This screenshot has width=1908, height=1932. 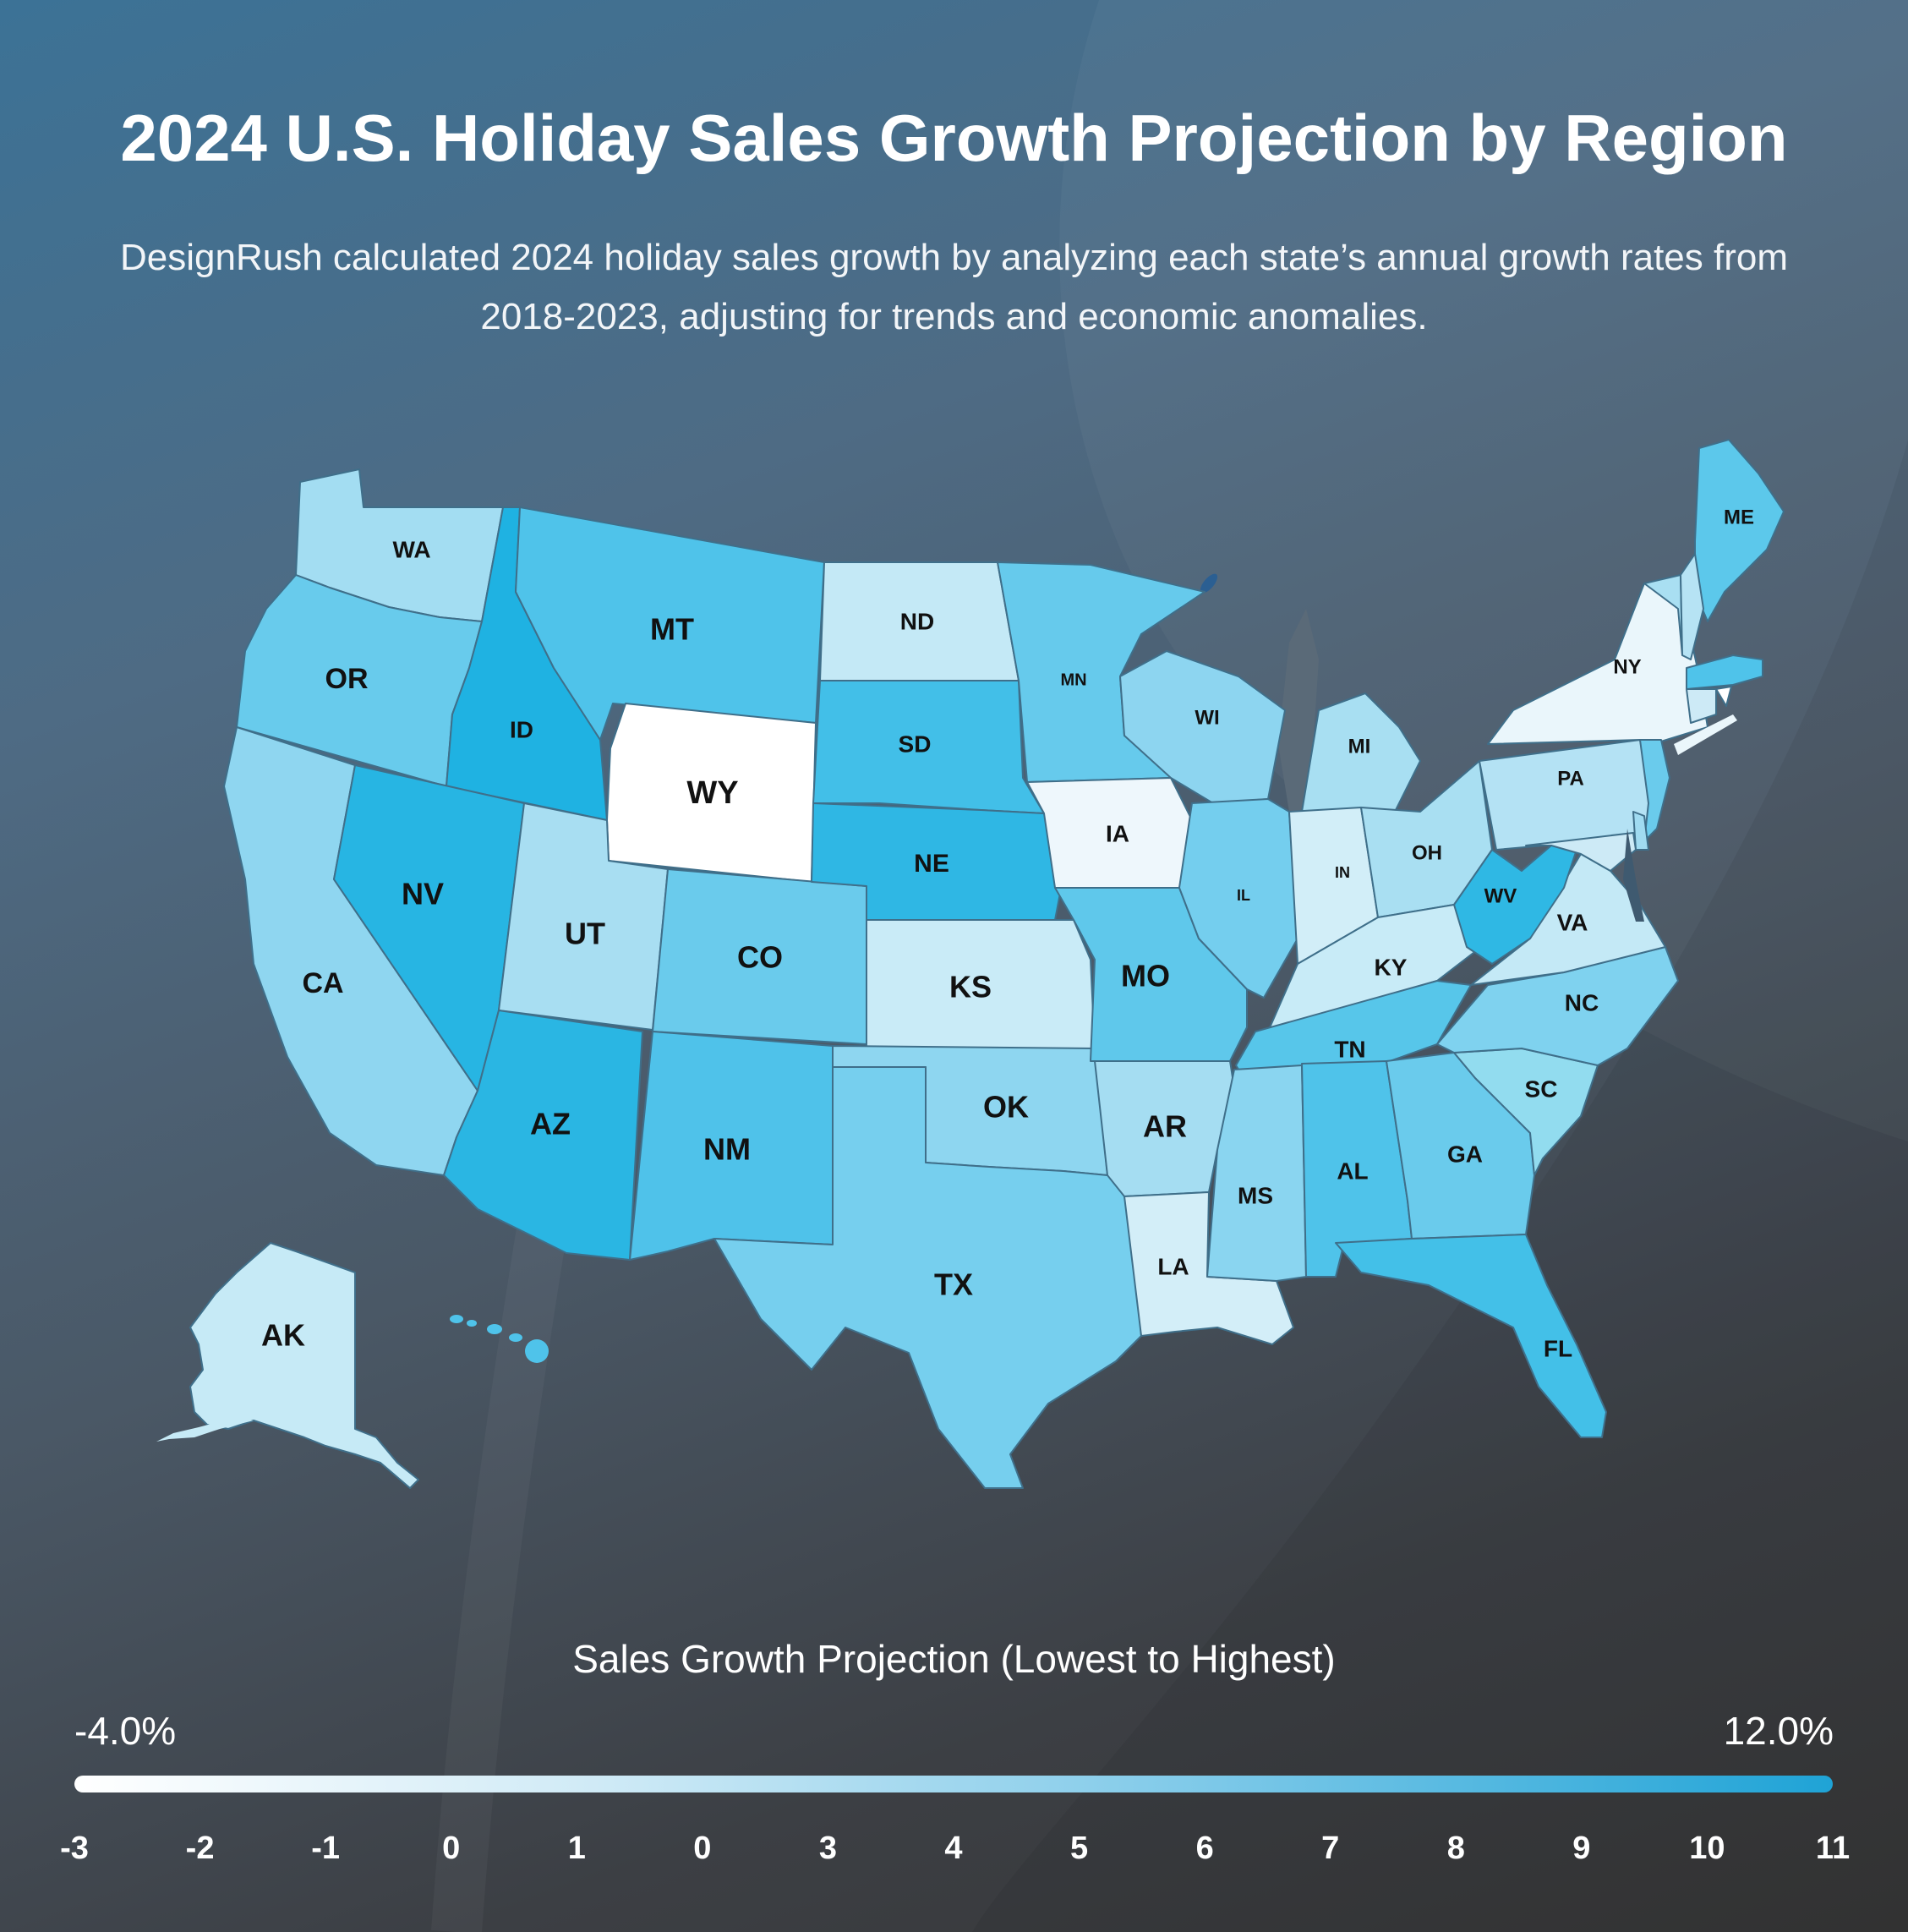 I want to click on state-MD, so click(x=1581, y=852).